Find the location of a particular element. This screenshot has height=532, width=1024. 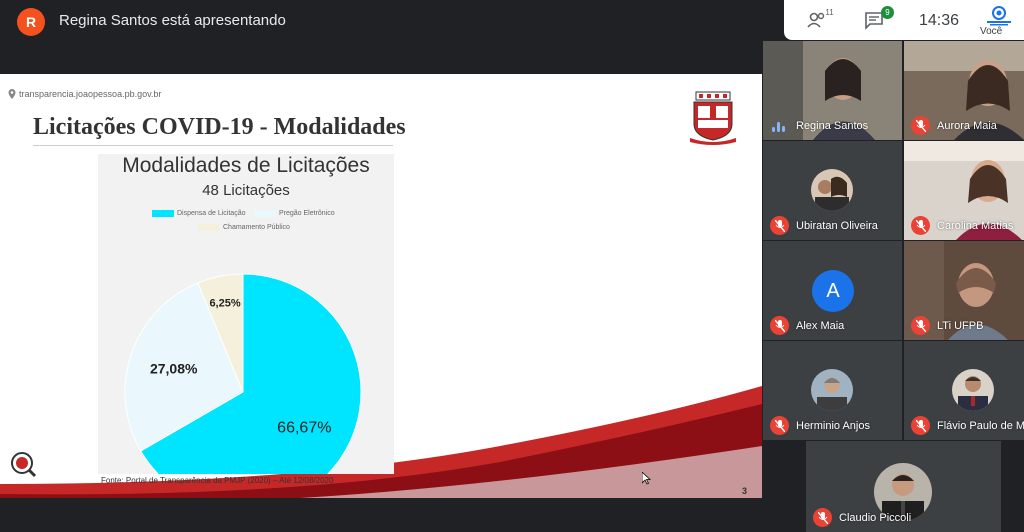

presenter-status: Regina Santos está apresentando is located at coordinates (172, 20).